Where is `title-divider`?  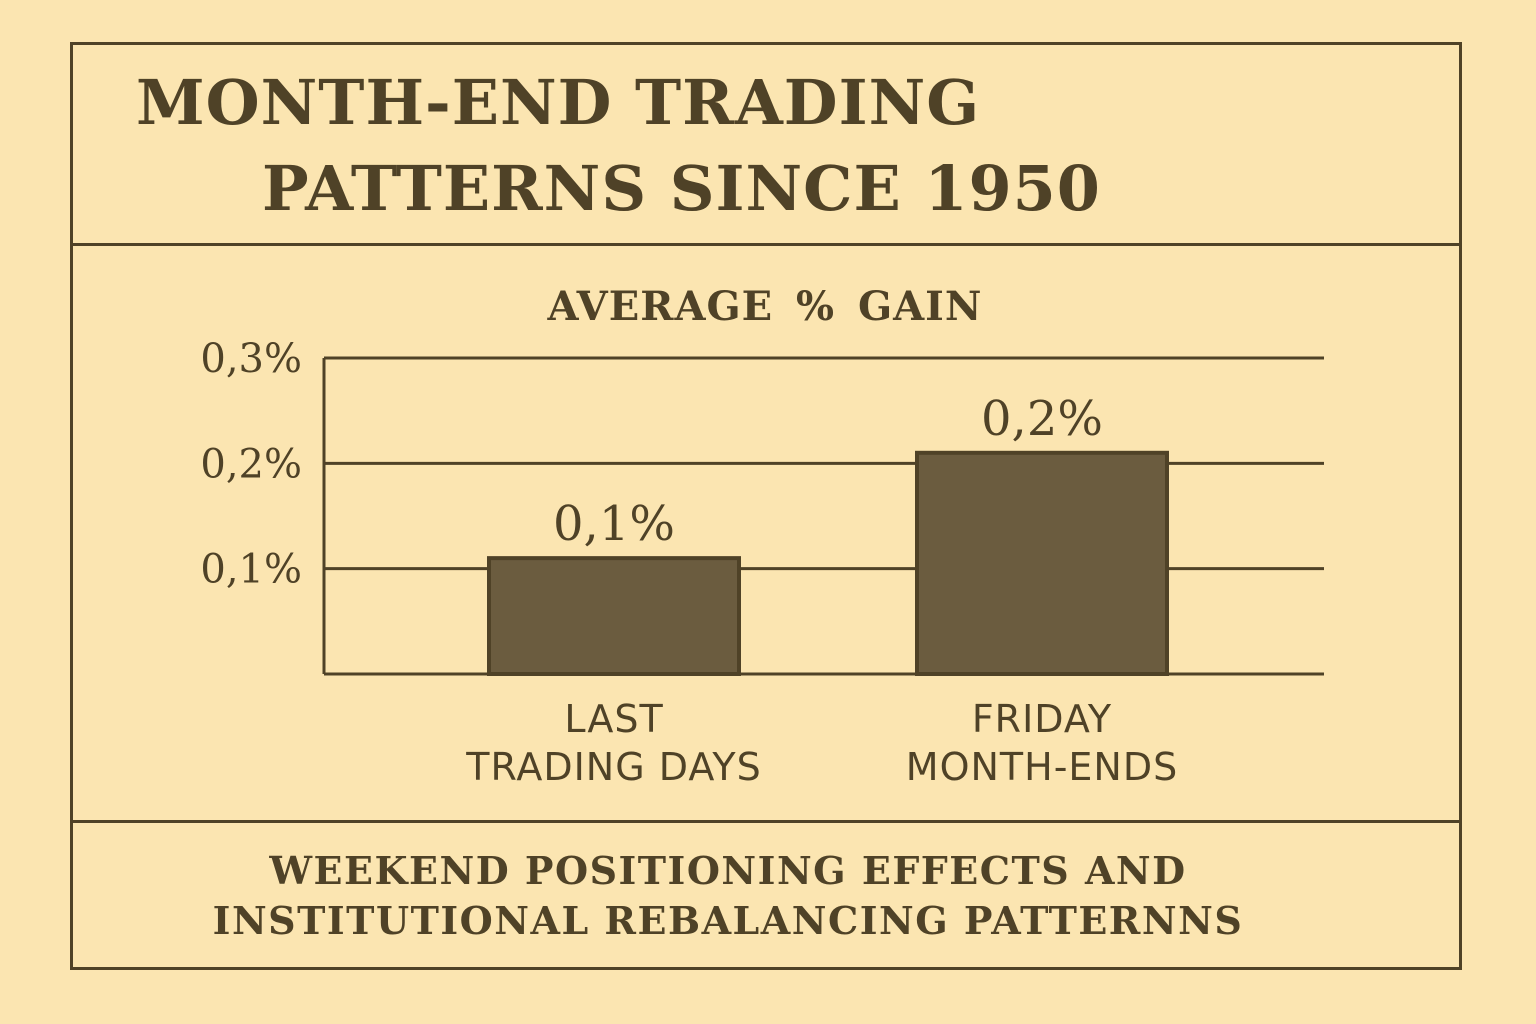 title-divider is located at coordinates (766, 244).